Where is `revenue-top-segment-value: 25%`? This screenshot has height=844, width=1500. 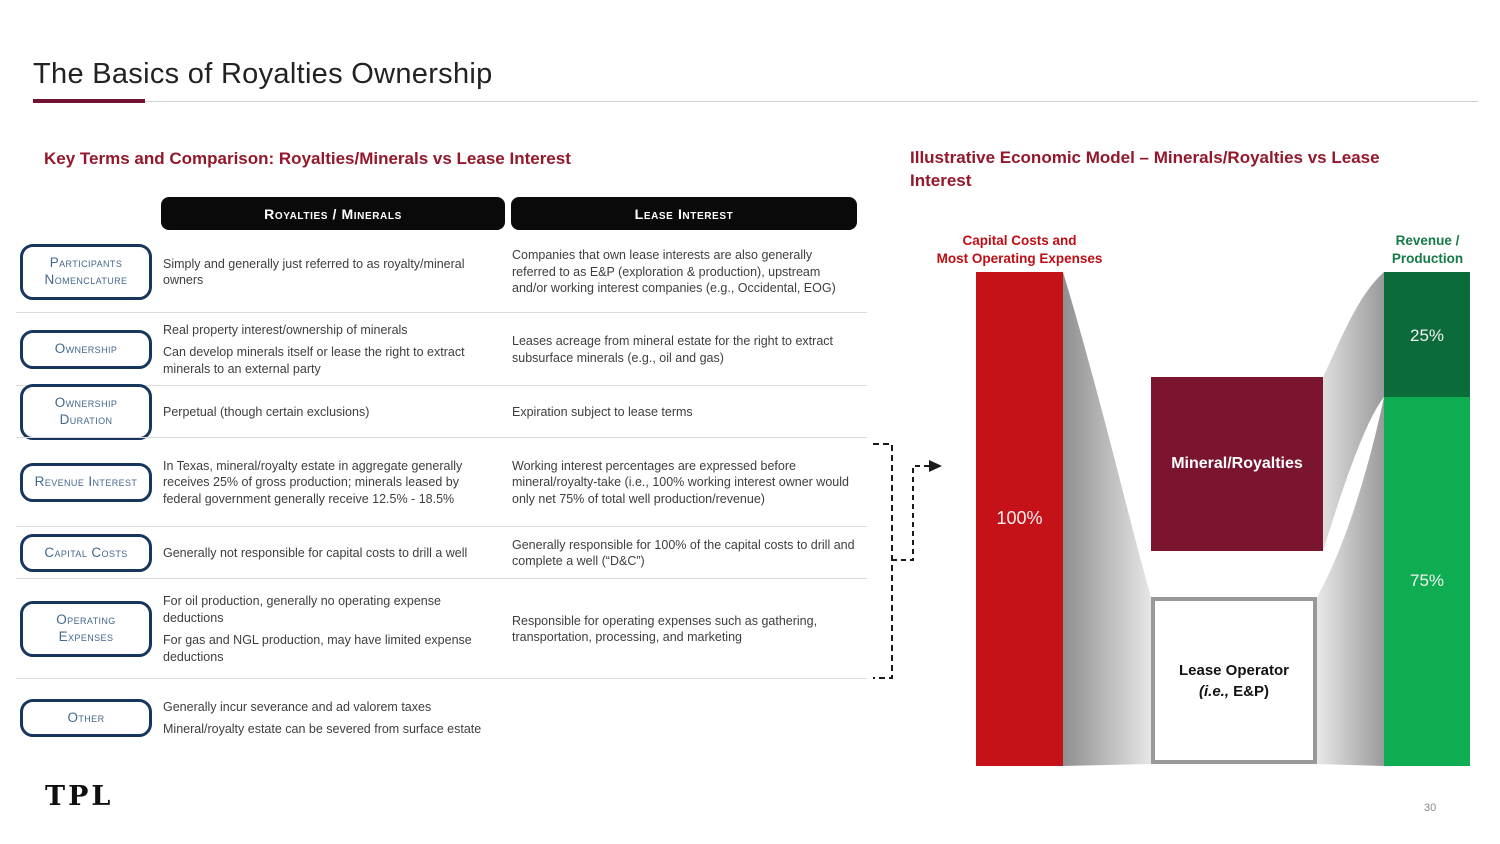 revenue-top-segment-value: 25% is located at coordinates (1427, 335).